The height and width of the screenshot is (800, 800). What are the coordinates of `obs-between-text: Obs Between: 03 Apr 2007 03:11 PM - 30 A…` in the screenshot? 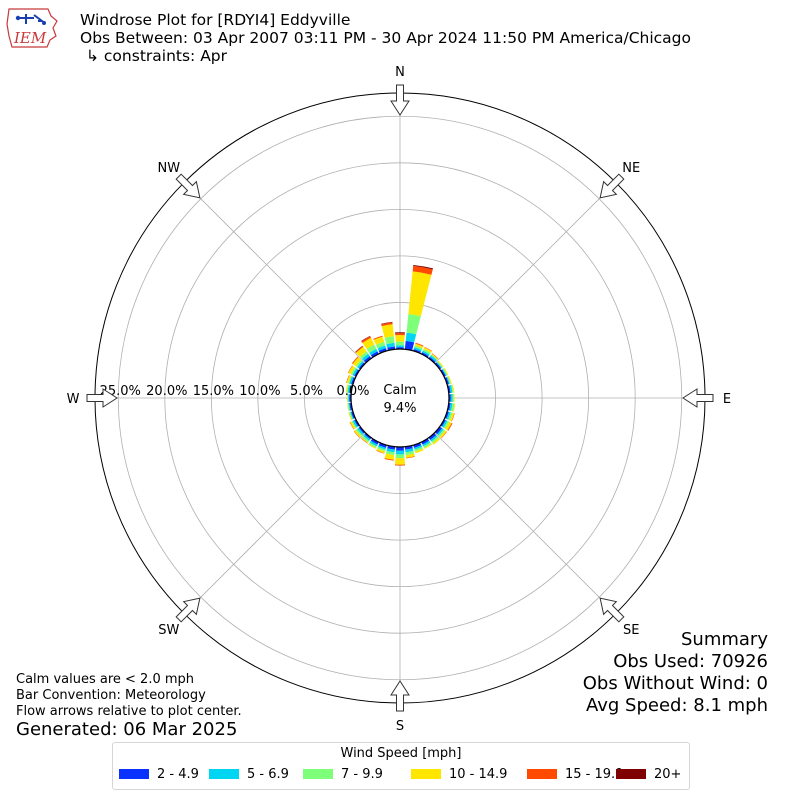 It's located at (386, 38).